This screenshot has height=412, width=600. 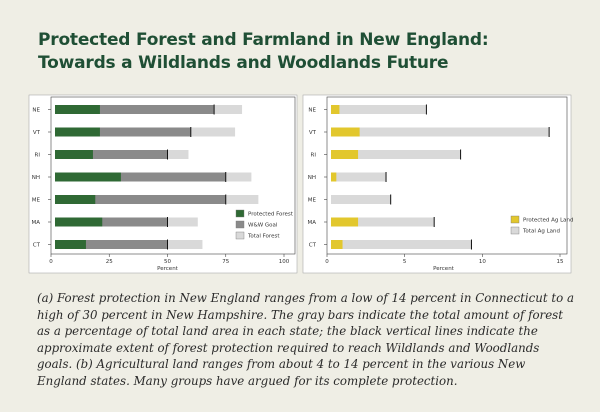 What do you see at coordinates (312, 201) in the screenshot?
I see `chart2-category-label-me: ME` at bounding box center [312, 201].